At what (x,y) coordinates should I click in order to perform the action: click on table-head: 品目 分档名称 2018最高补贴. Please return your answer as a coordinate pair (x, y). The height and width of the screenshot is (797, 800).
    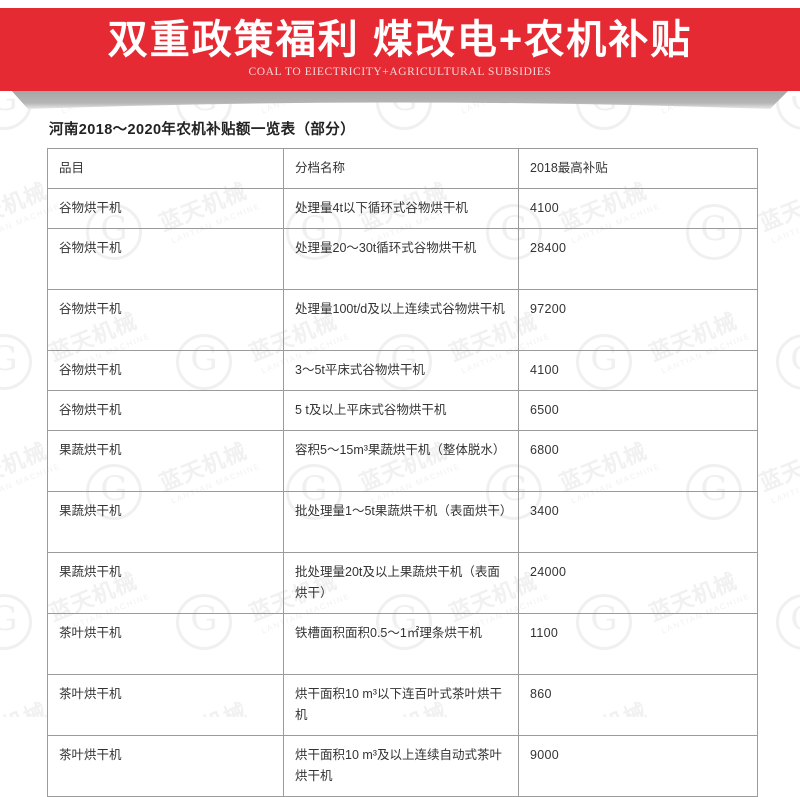
    Looking at the image, I should click on (402, 168).